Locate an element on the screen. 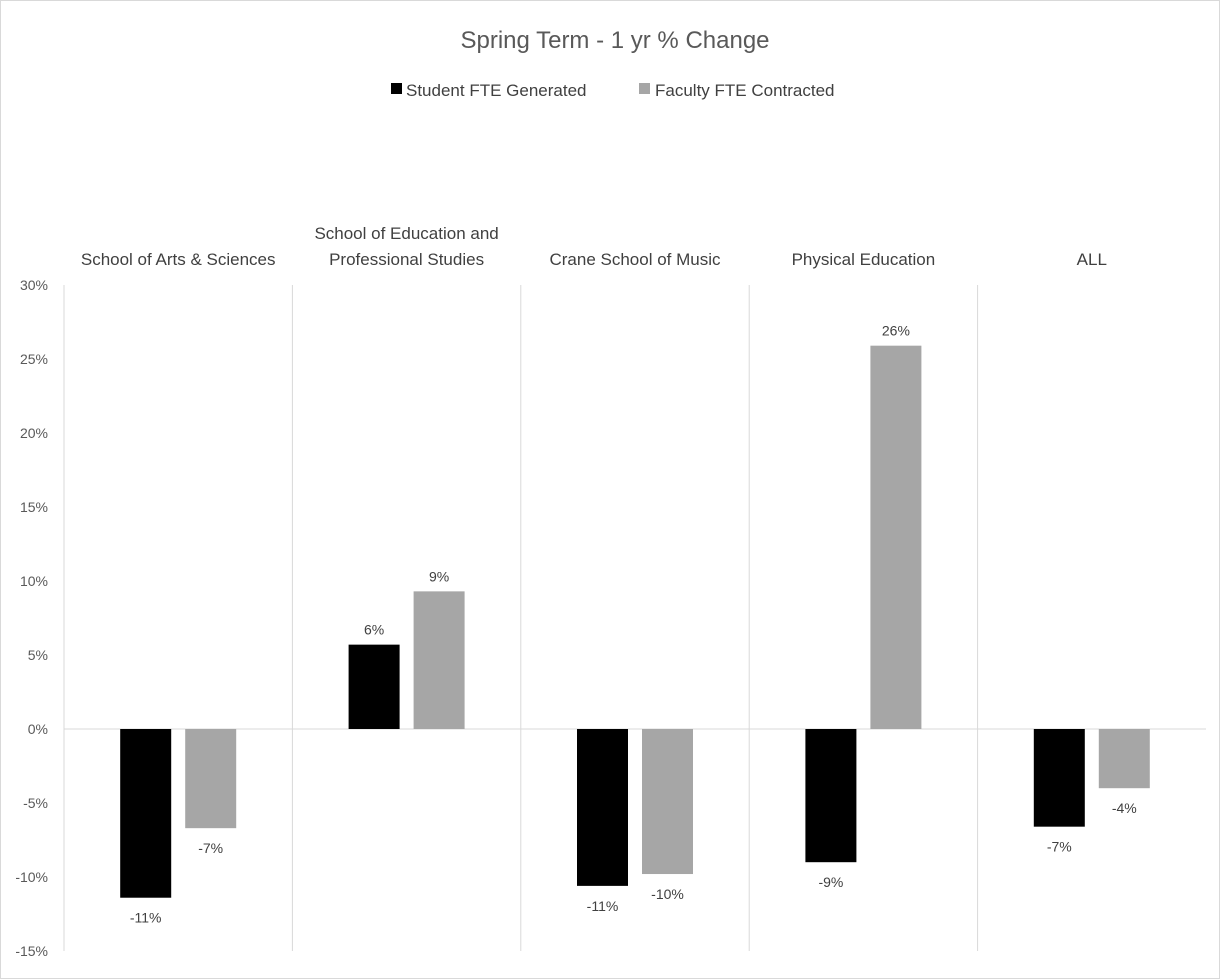  category-label: School of Arts & Sciences is located at coordinates (178, 259).